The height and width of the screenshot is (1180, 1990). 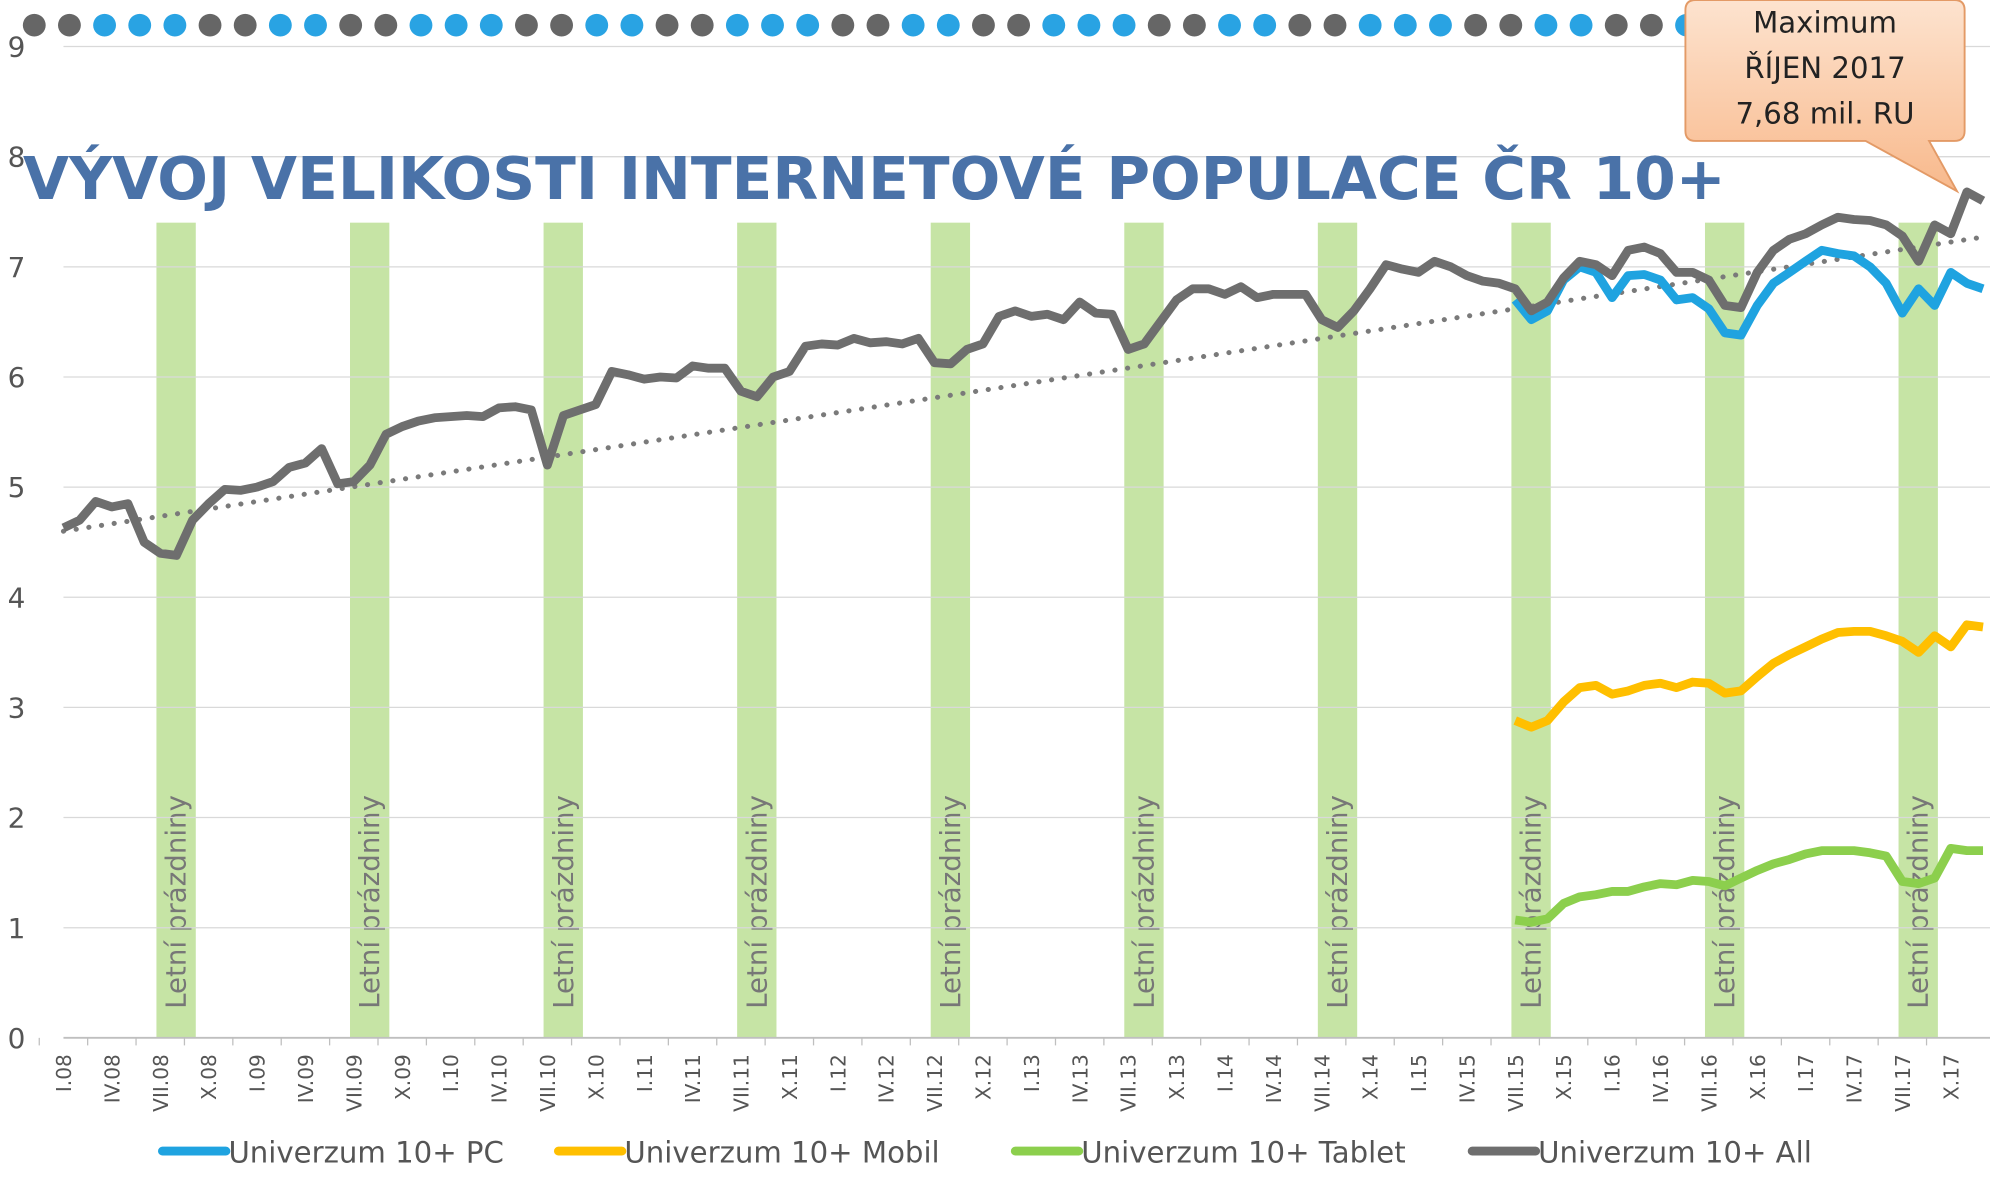 I want to click on x-tick-label: VII.13, so click(x=1129, y=1083).